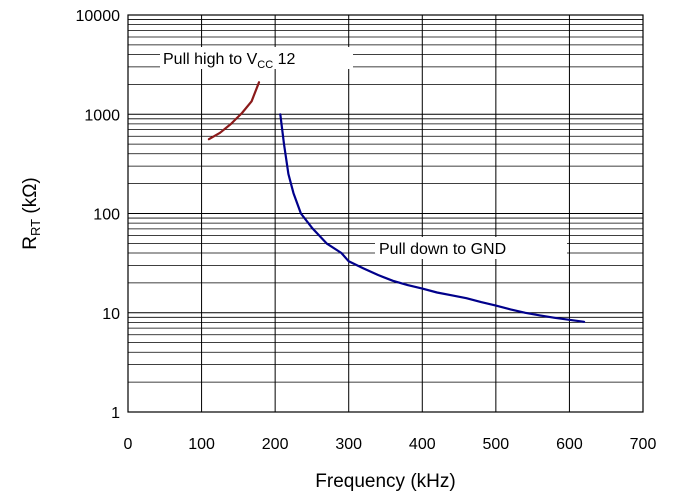  I want to click on y-tick-labels: 1 10 100 1000 10000, so click(98, 215).